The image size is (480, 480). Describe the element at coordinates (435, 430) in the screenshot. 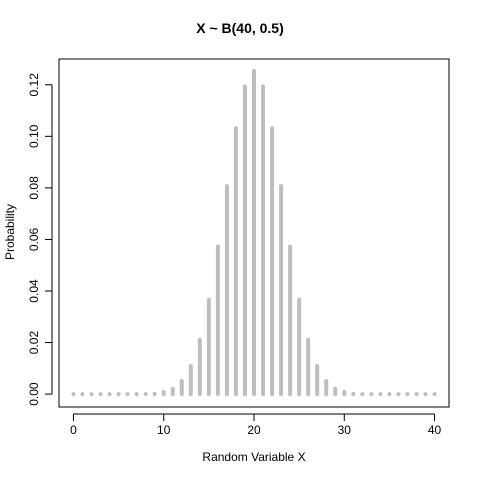

I see `x-tick-label-40: 40` at that location.